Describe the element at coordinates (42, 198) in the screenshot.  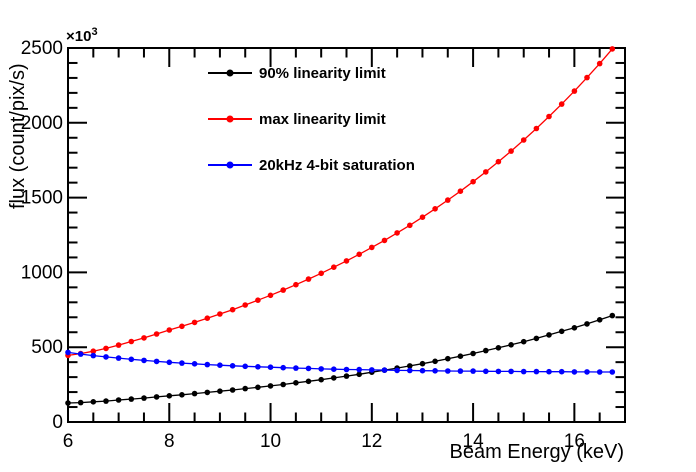
I see `y-tick-label: 1500` at that location.